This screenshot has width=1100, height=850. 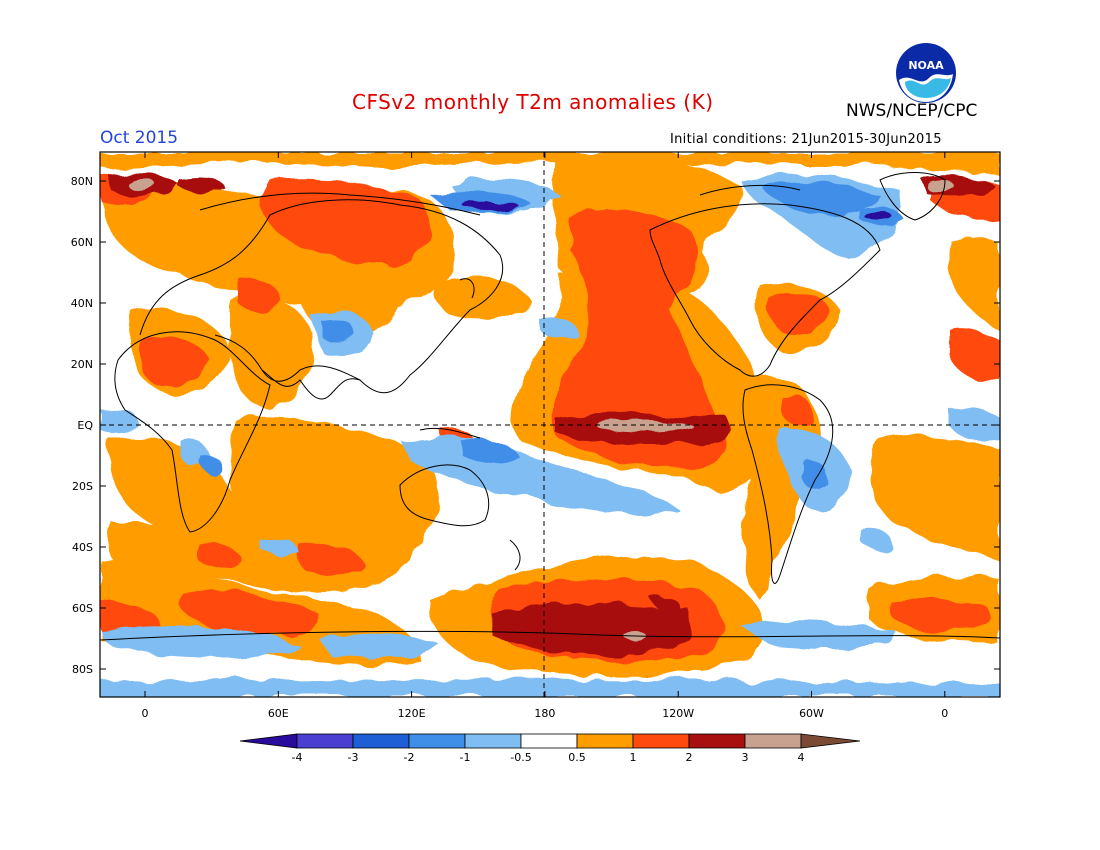 What do you see at coordinates (139, 138) in the screenshot?
I see `valid-month: Oct 2015` at bounding box center [139, 138].